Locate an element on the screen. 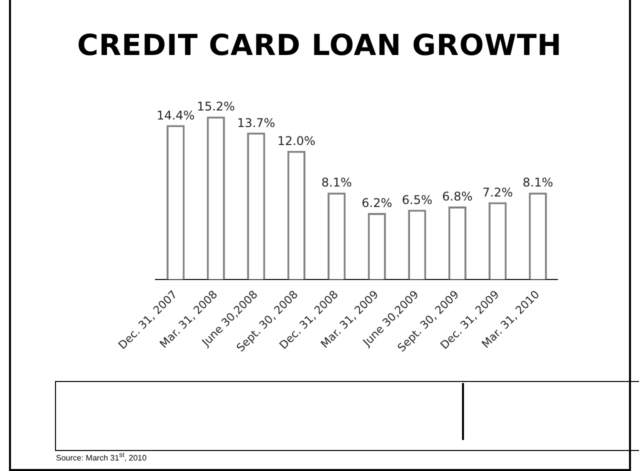 This screenshot has height=471, width=639. data-label: 15.2% is located at coordinates (215, 107).